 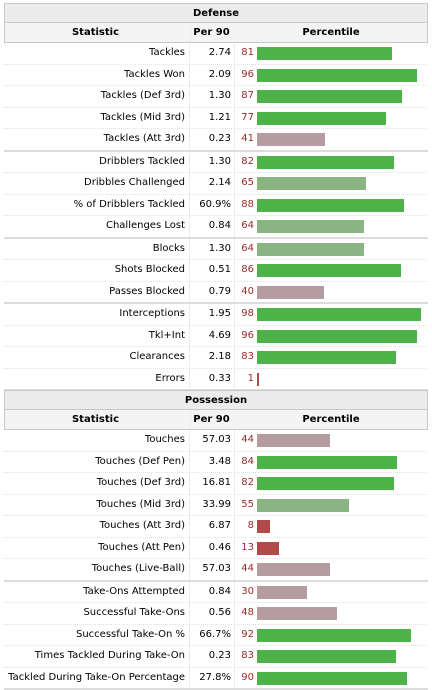 I want to click on stat-label: Touches (Def Pen), so click(x=96, y=462).